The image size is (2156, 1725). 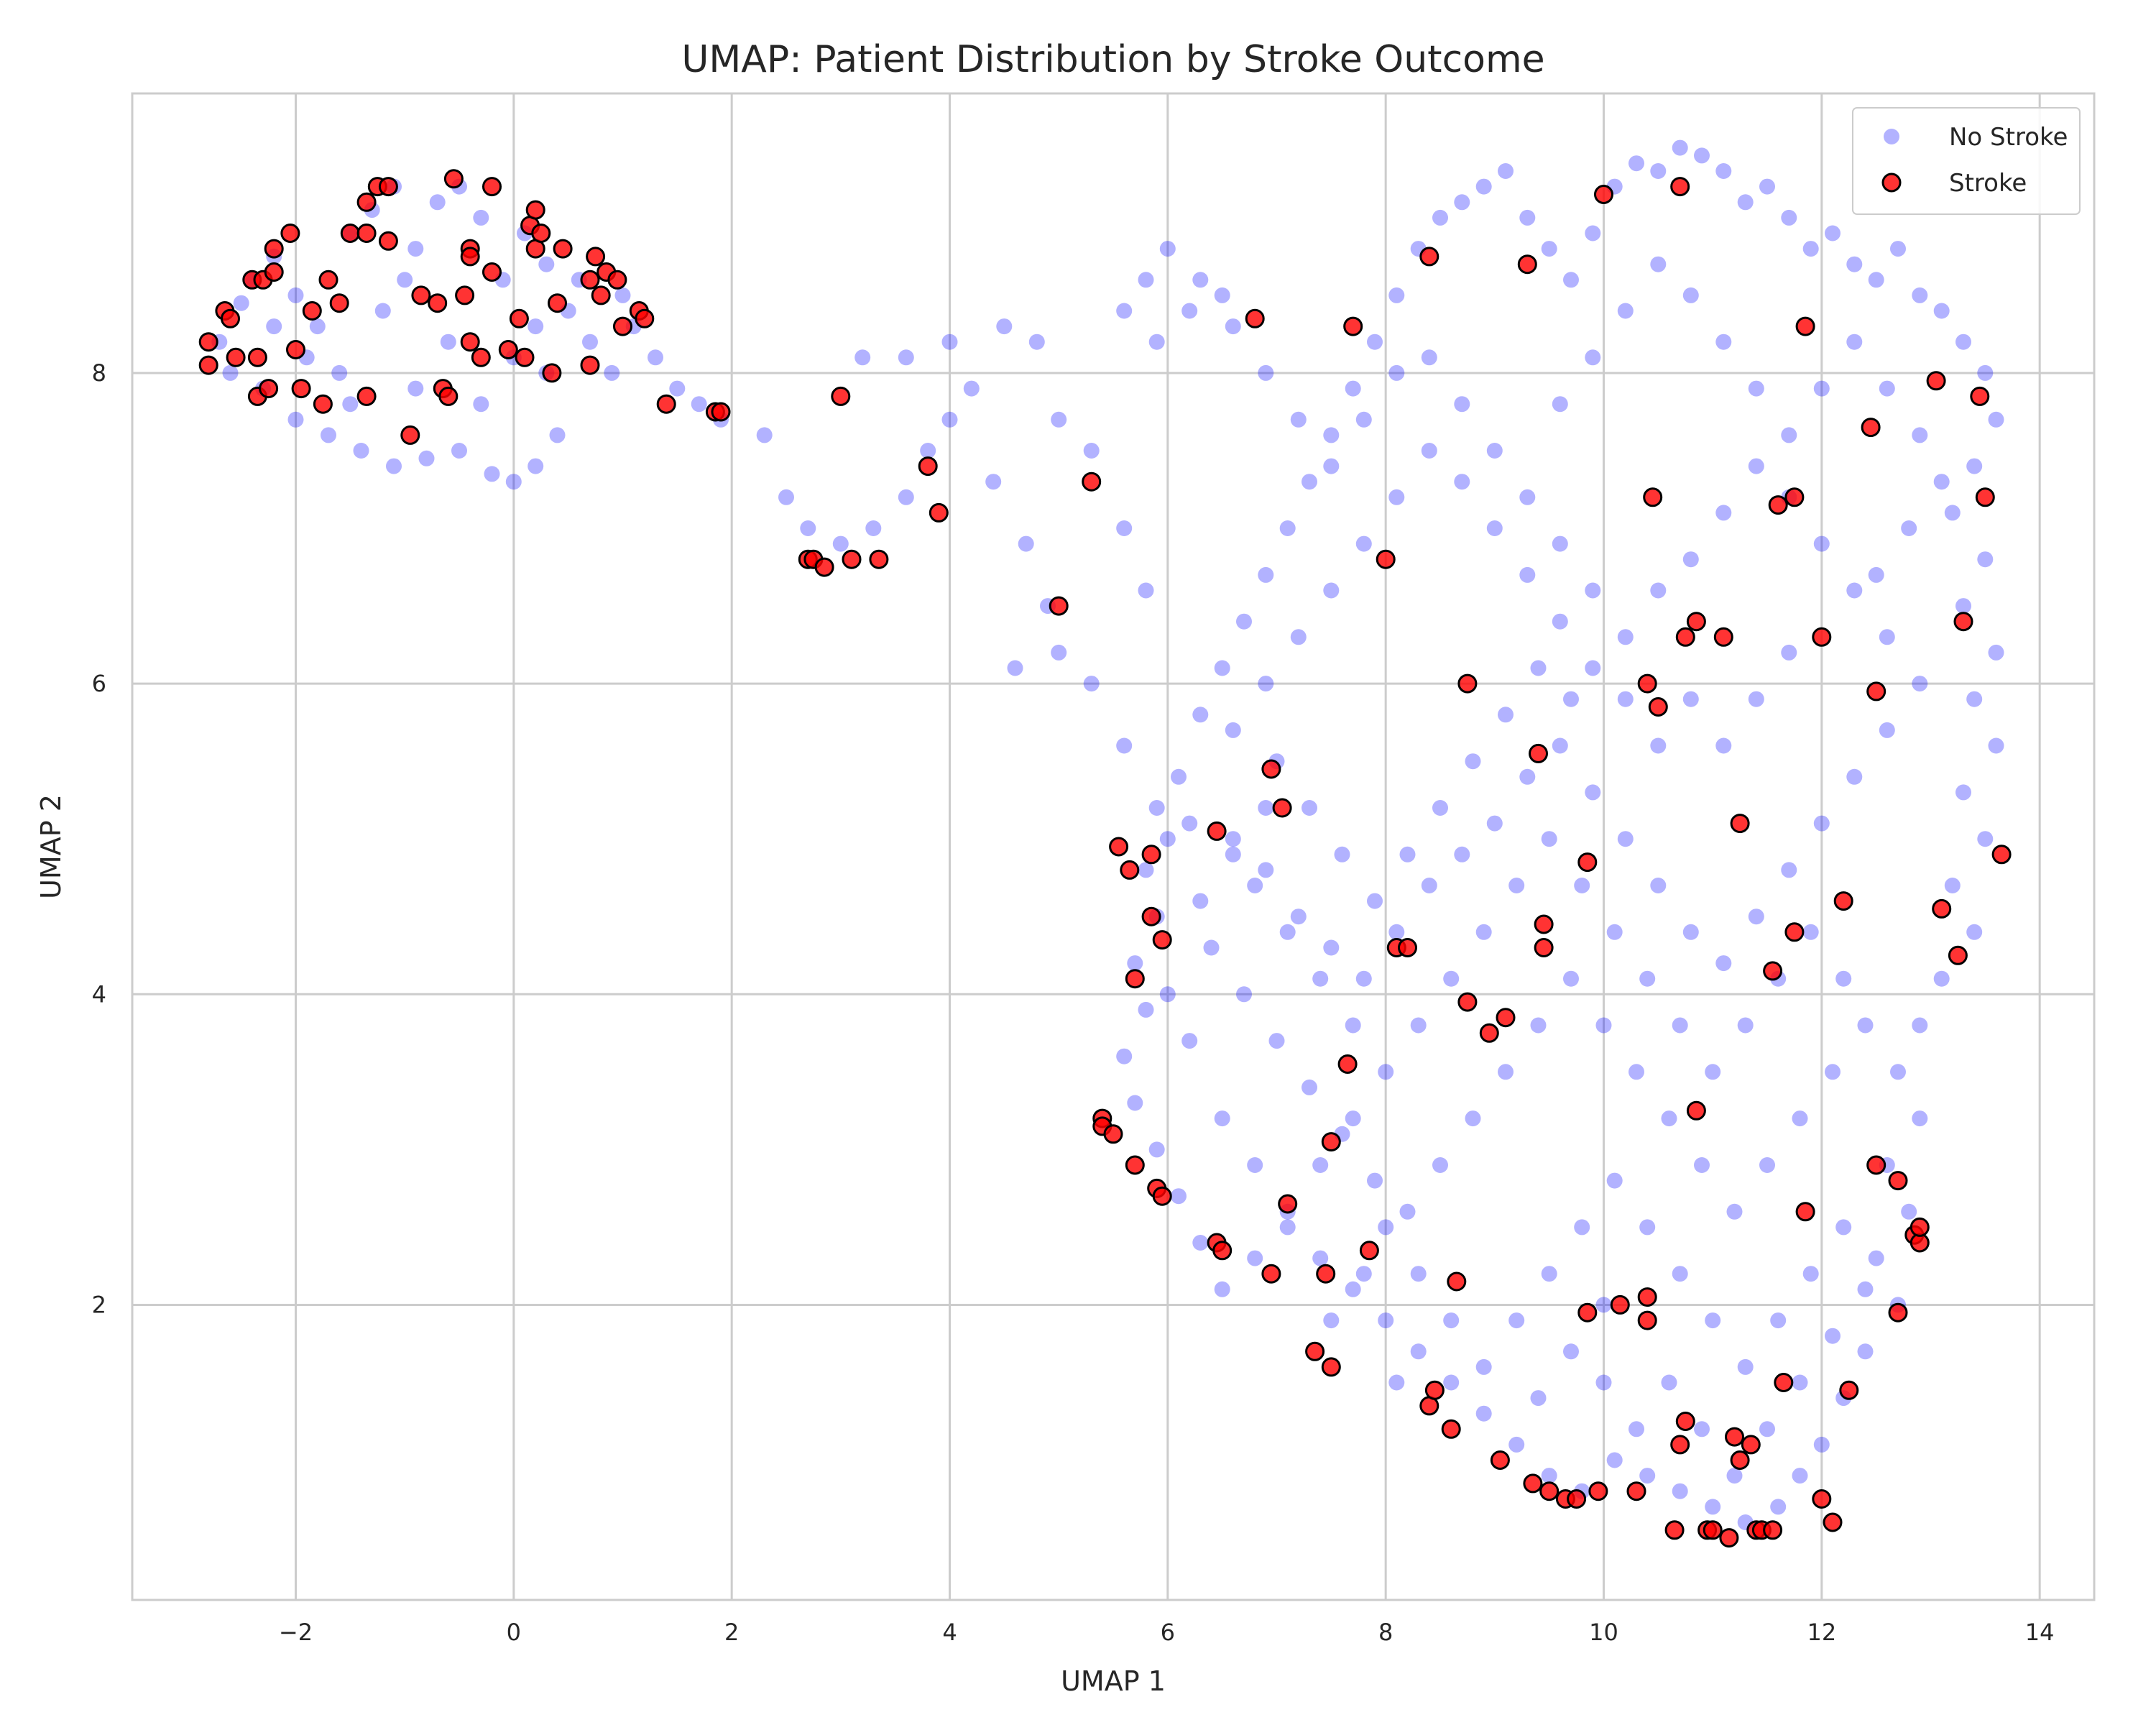 What do you see at coordinates (1168, 1632) in the screenshot?
I see `x-tick-label: 6` at bounding box center [1168, 1632].